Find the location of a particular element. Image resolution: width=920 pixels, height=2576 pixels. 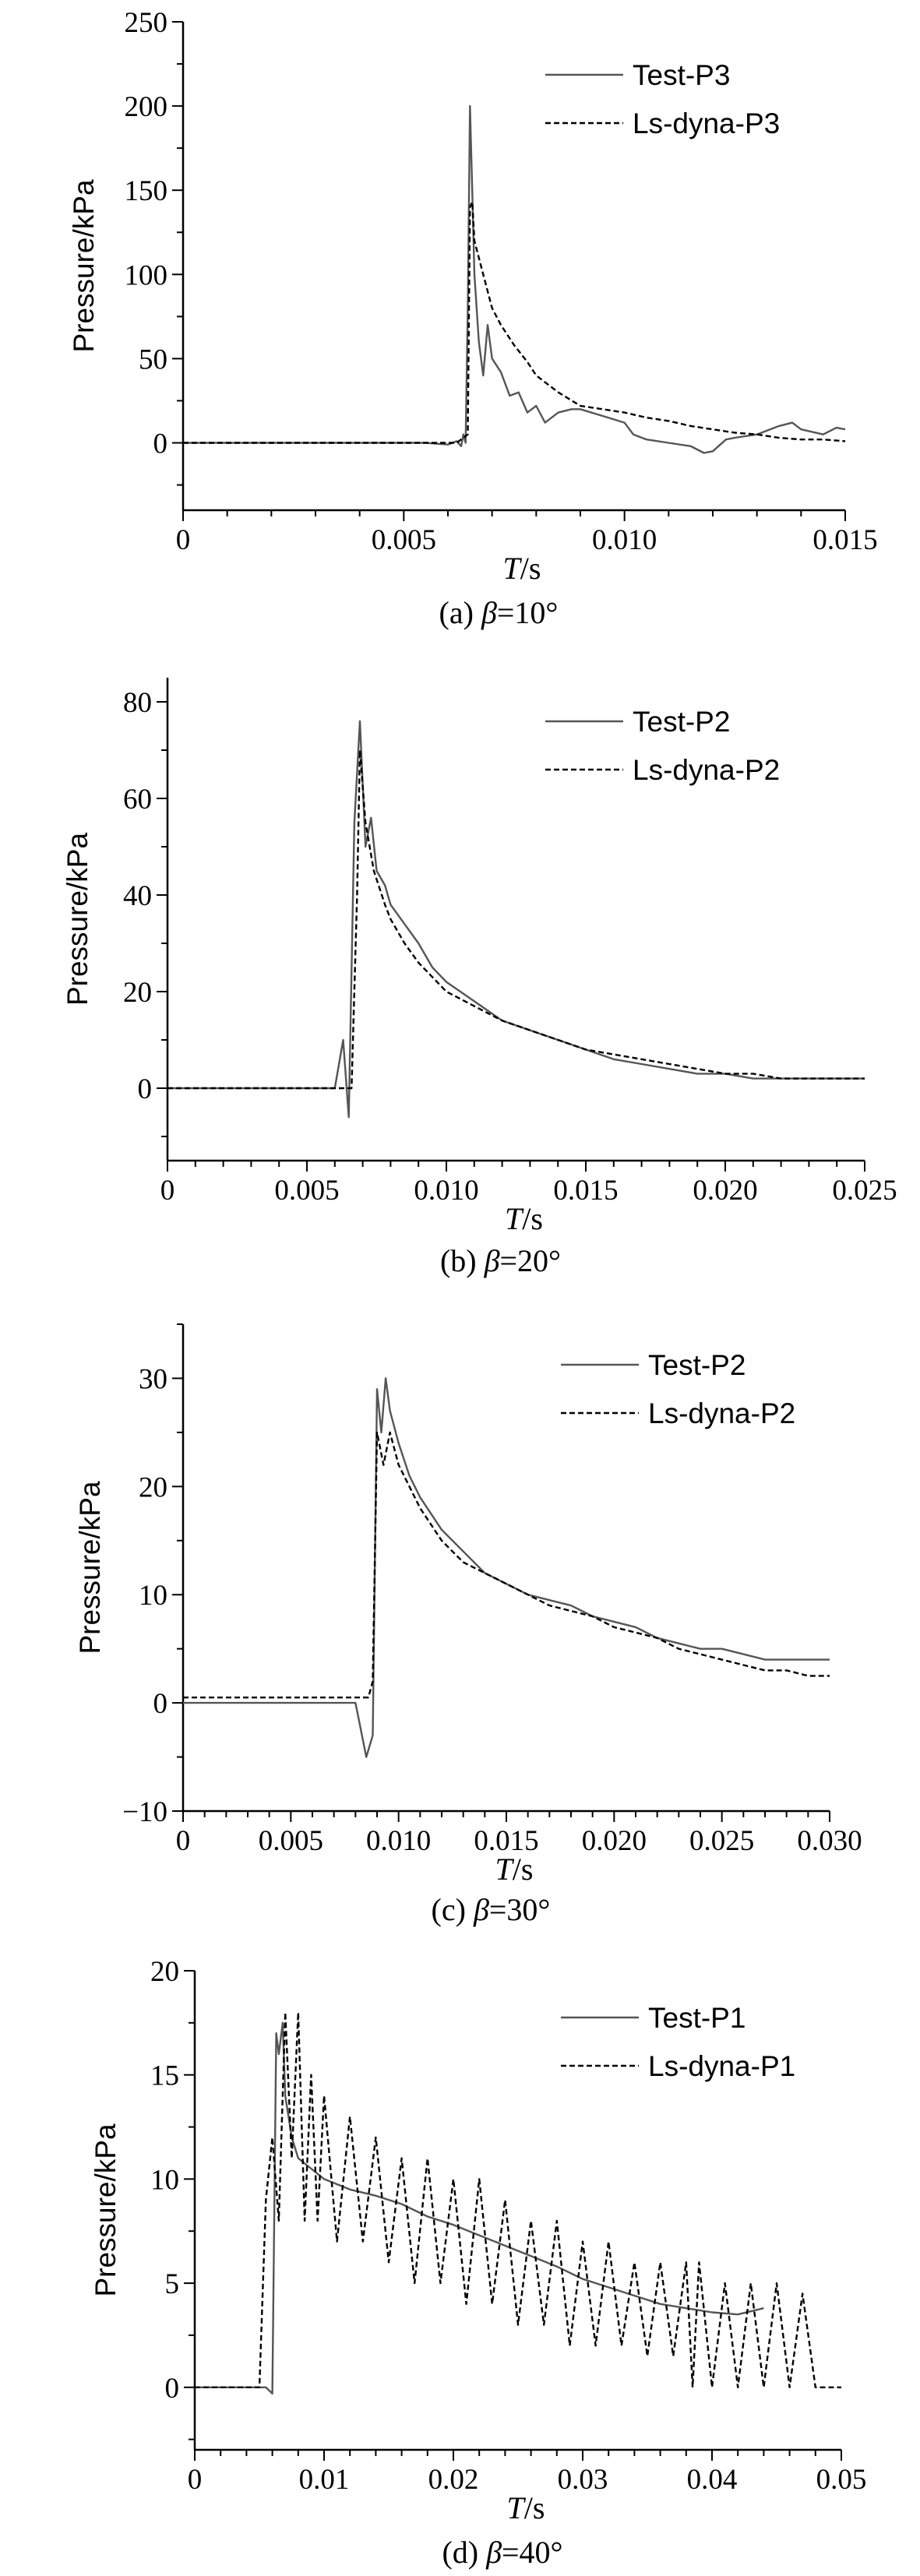

y-tick-label: 250 is located at coordinates (146, 23).